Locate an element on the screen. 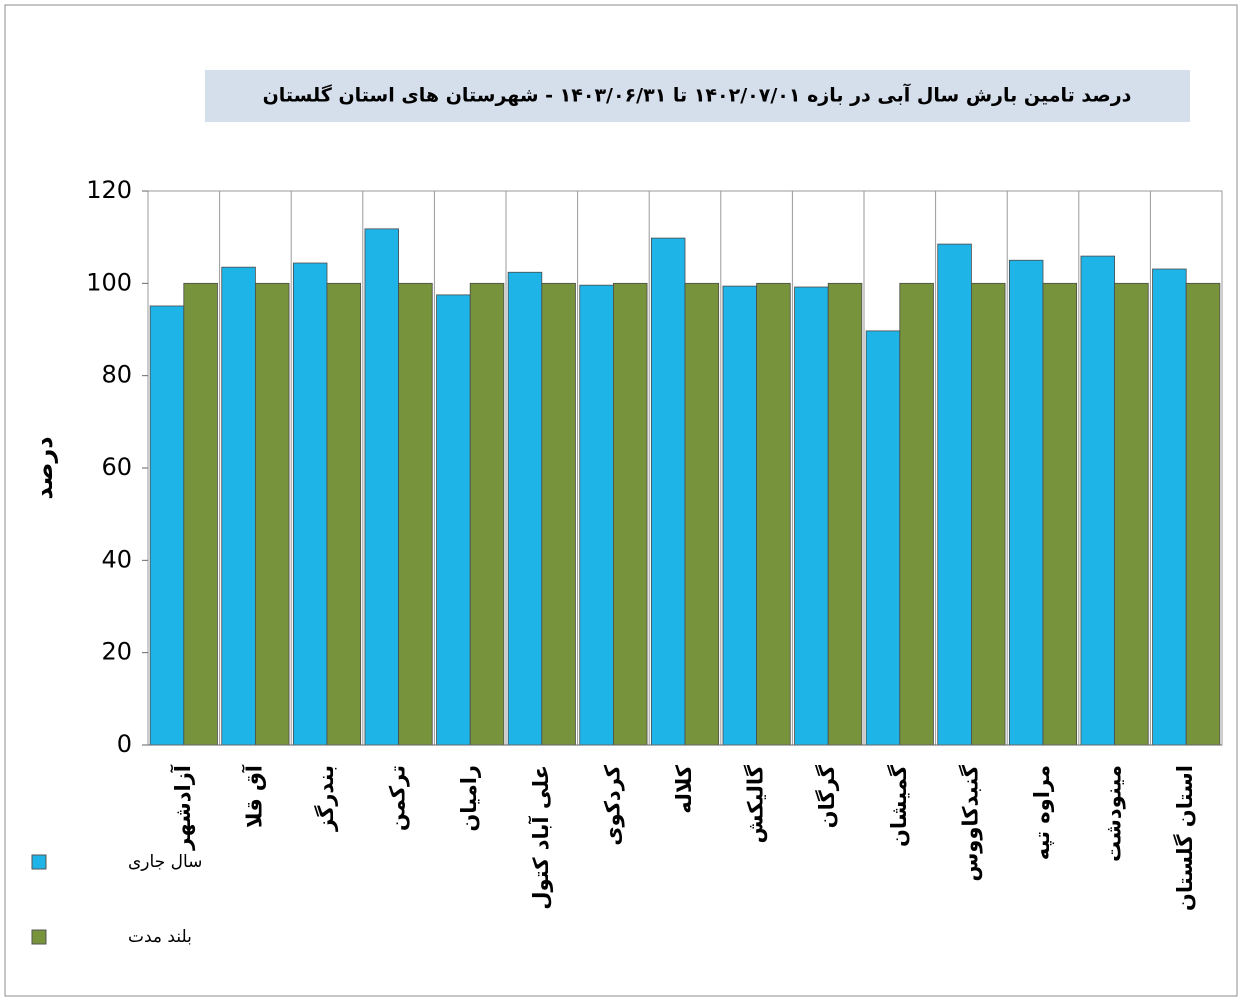 Image resolution: width=1243 pixels, height=1002 pixels. y-tick-label: 60 is located at coordinates (116, 467).